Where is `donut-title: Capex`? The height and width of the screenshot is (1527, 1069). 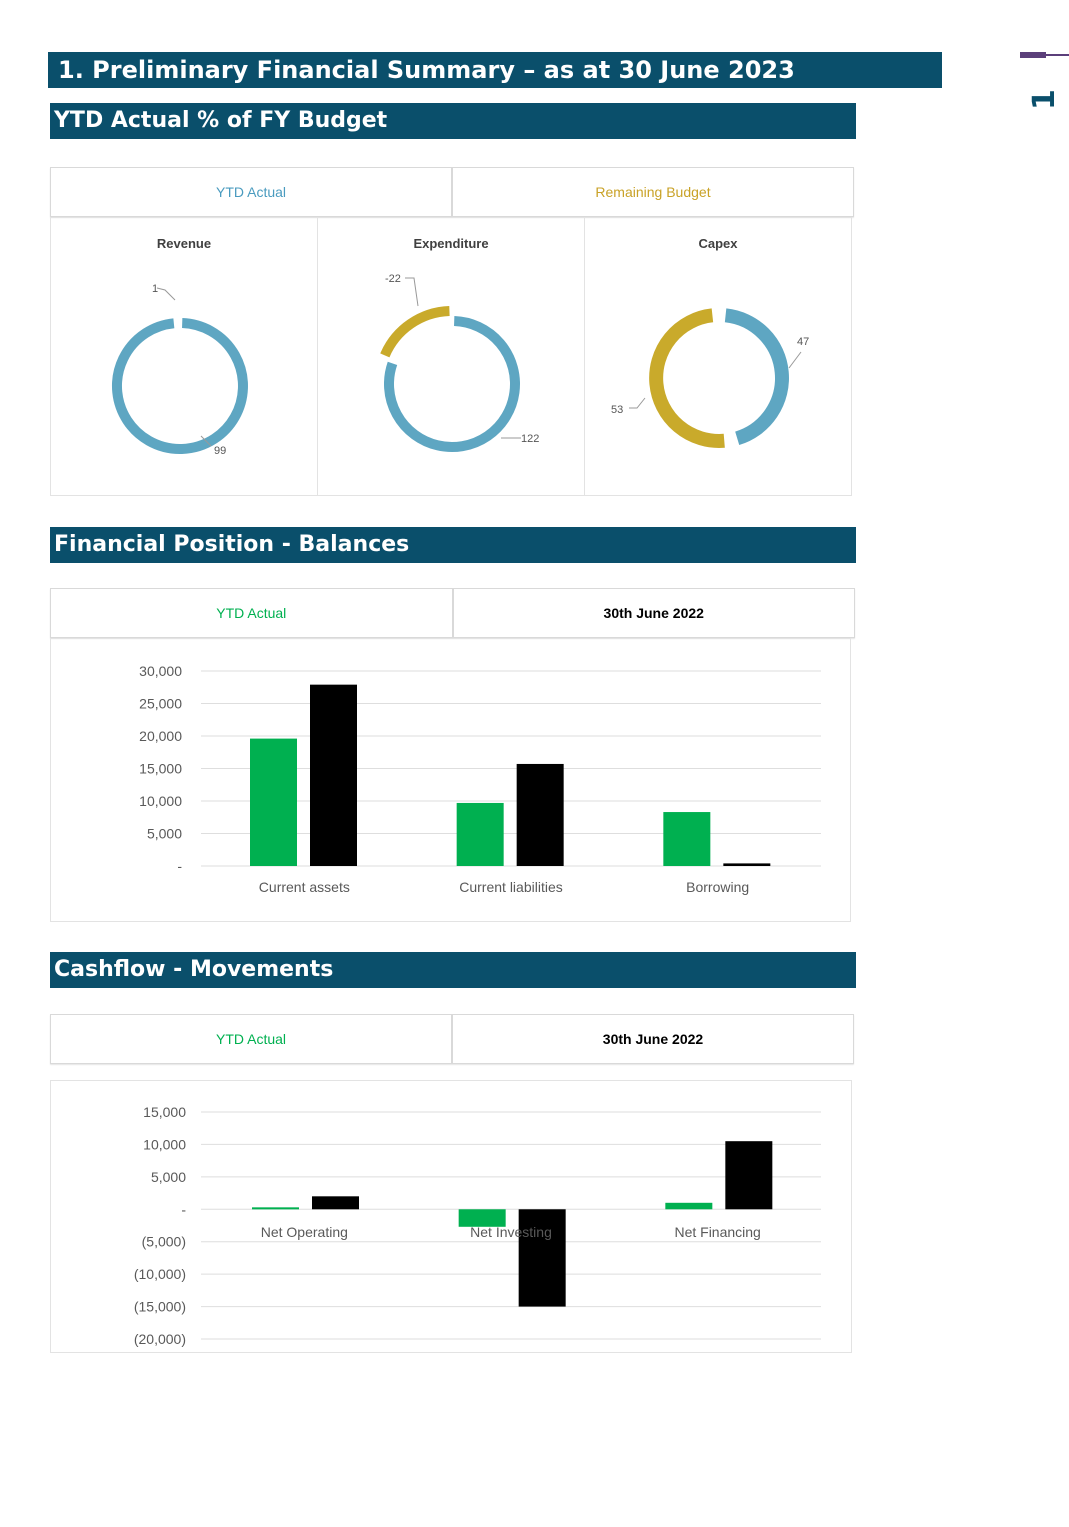
donut-title: Capex is located at coordinates (718, 243).